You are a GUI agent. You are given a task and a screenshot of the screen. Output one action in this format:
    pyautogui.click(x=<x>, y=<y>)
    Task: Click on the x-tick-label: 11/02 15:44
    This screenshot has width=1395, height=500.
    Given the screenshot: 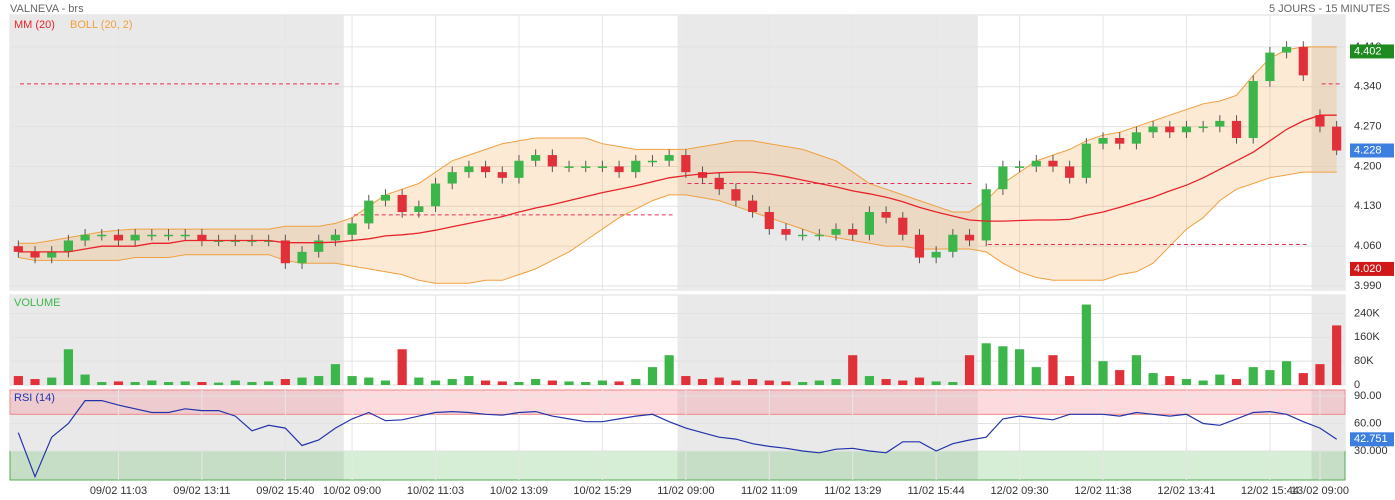 What is the action you would take?
    pyautogui.click(x=936, y=491)
    